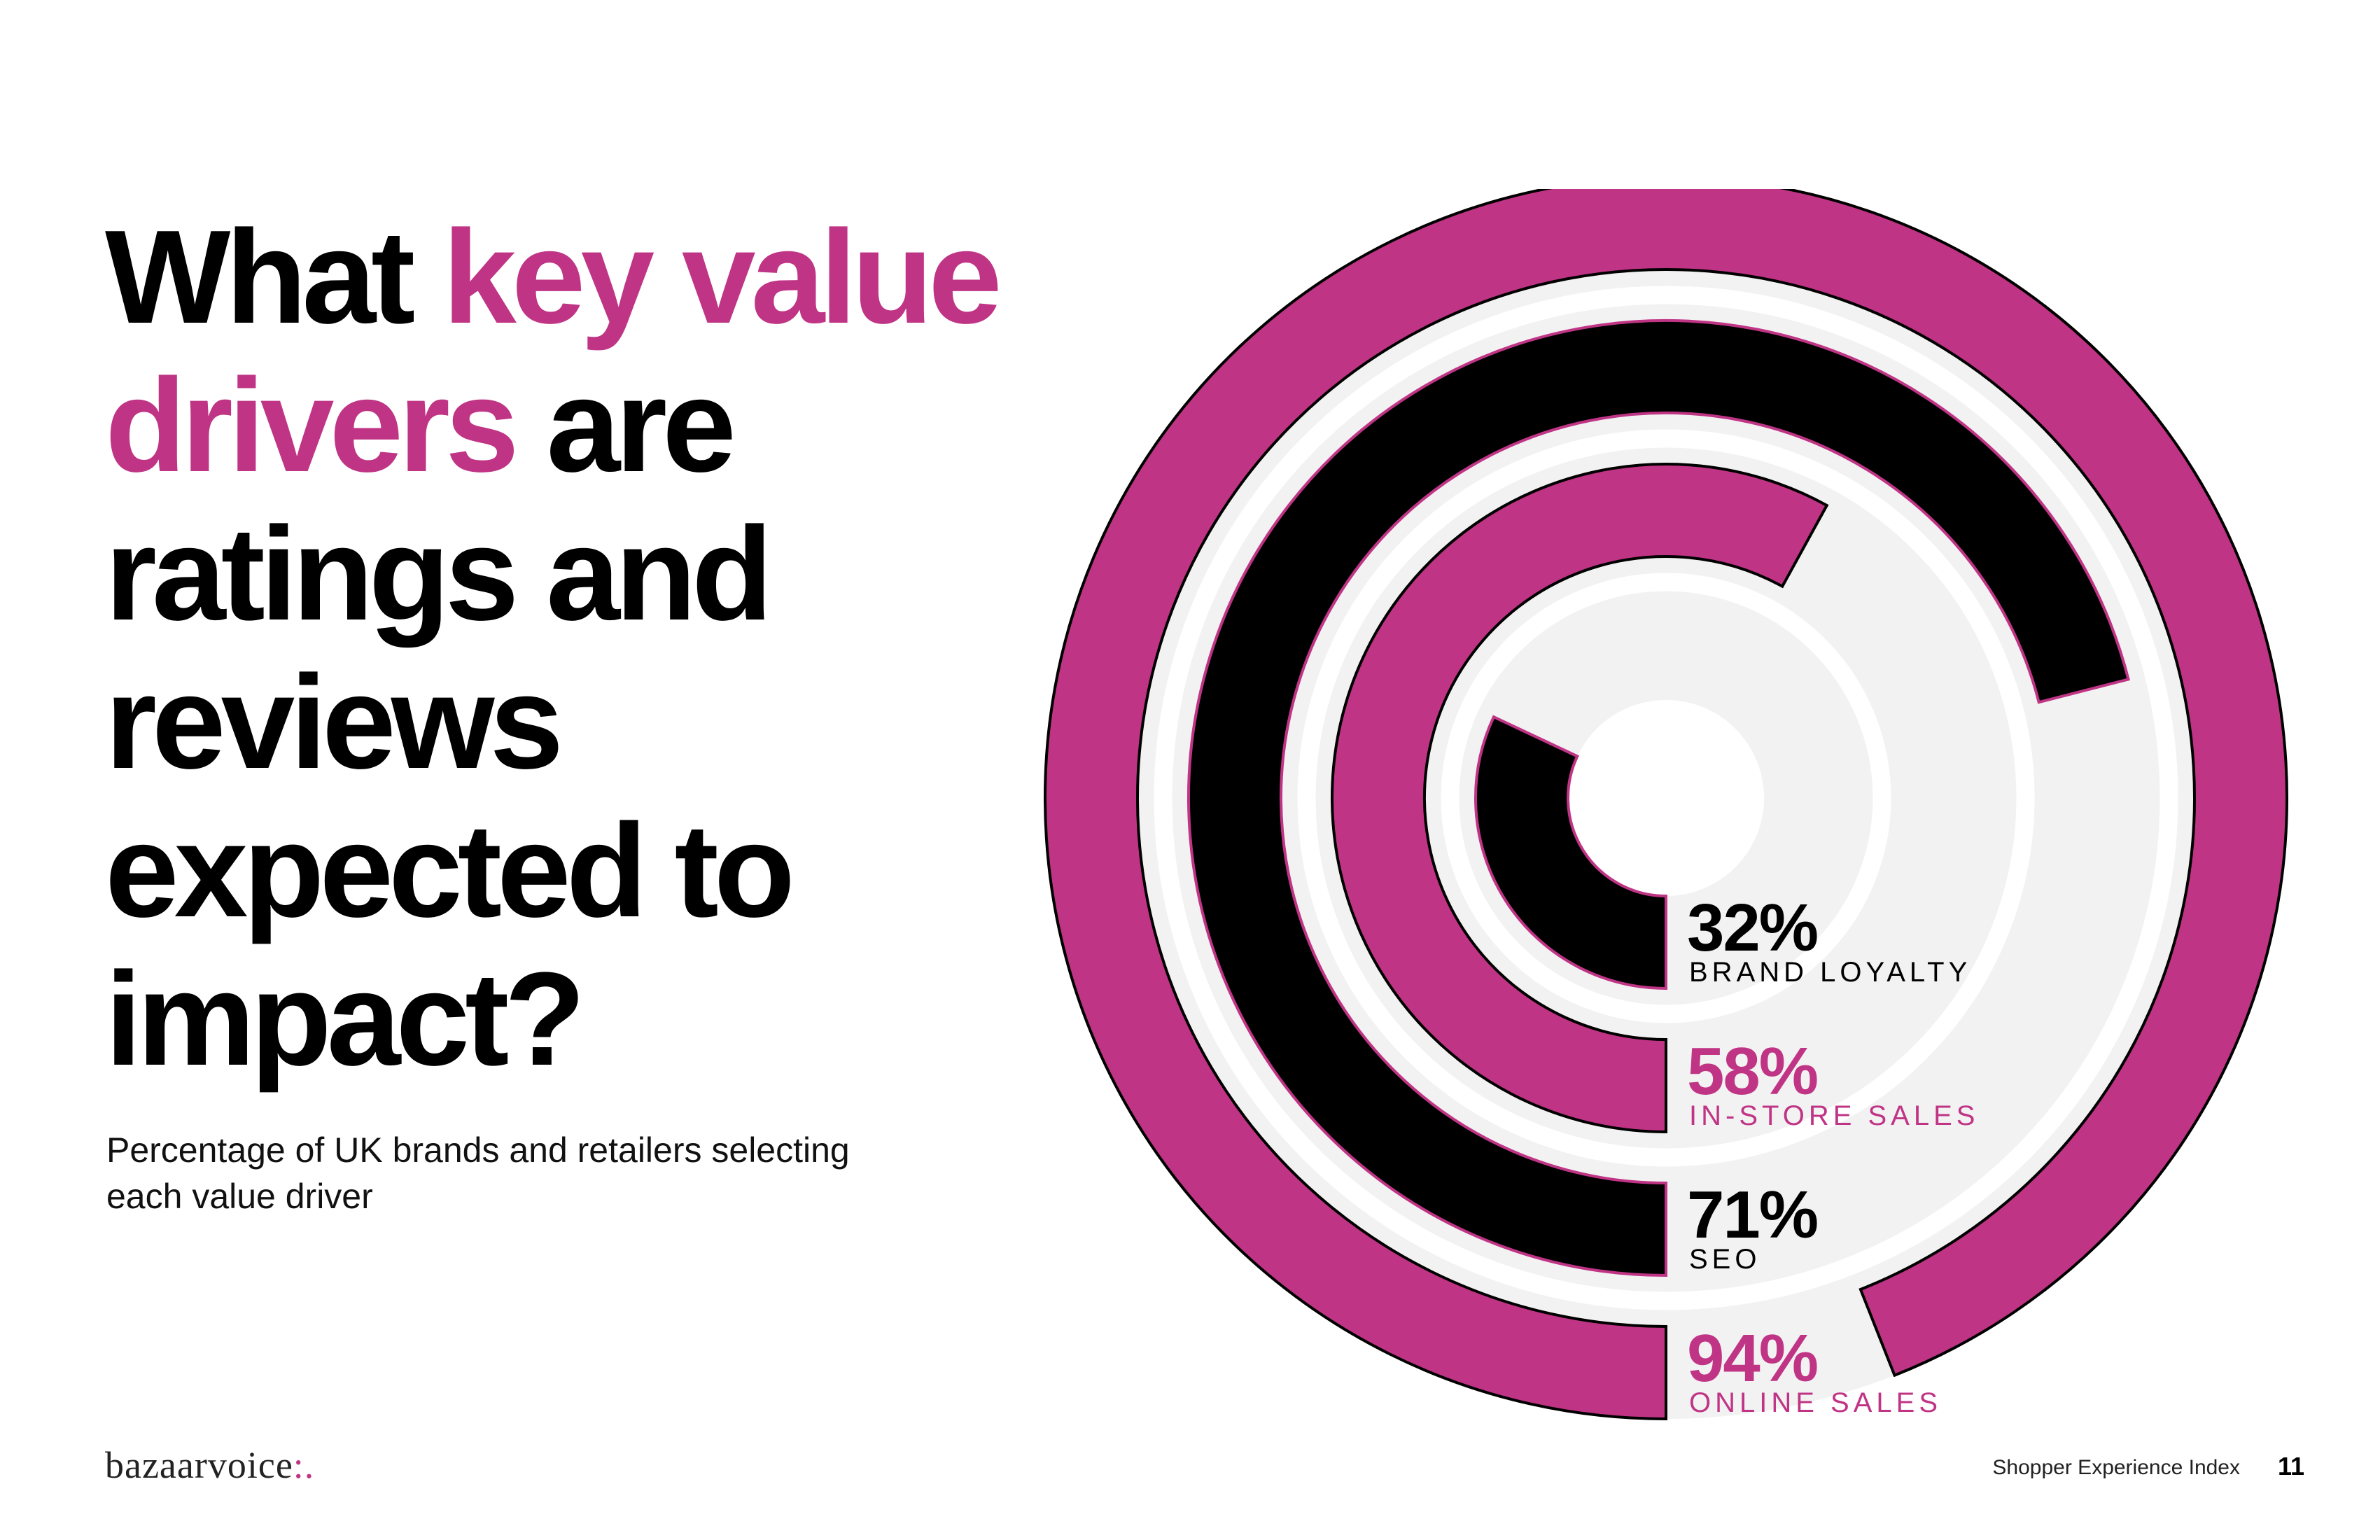 The width and height of the screenshot is (2380, 1540). I want to click on bazaarvoice-logo: bazaarvoice:., so click(209, 1465).